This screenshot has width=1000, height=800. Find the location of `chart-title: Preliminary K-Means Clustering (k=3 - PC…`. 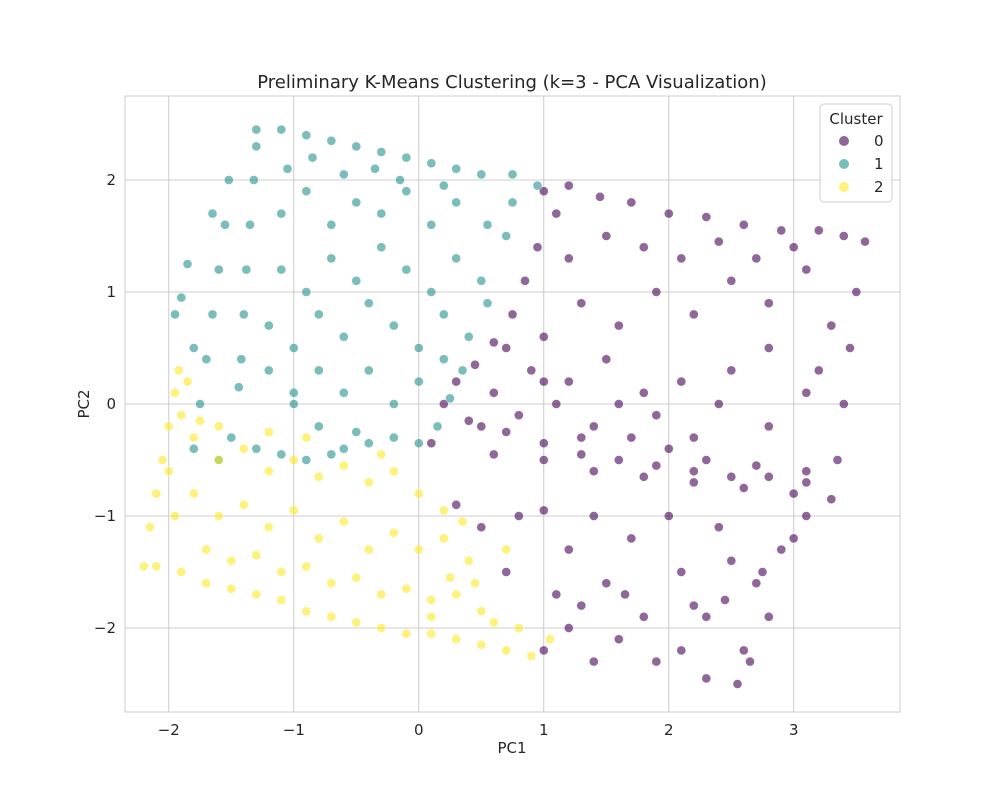

chart-title: Preliminary K-Means Clustering (k=3 - PC… is located at coordinates (511, 82).